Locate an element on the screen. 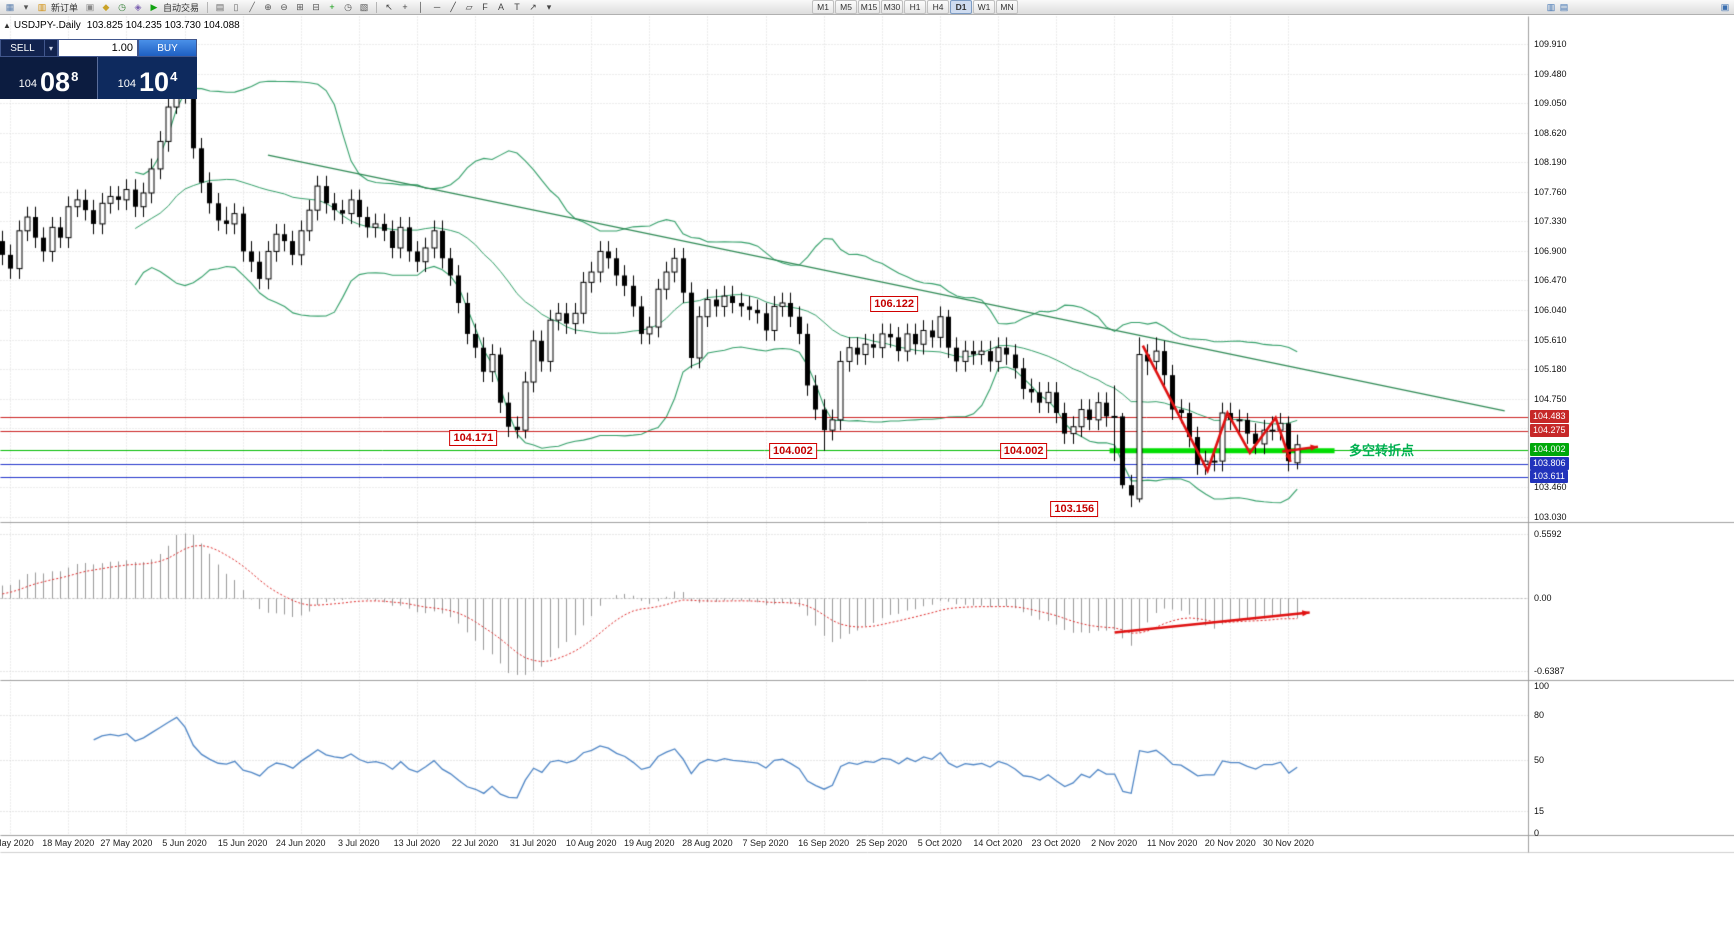  templates-icon: ▧ is located at coordinates (364, 6).